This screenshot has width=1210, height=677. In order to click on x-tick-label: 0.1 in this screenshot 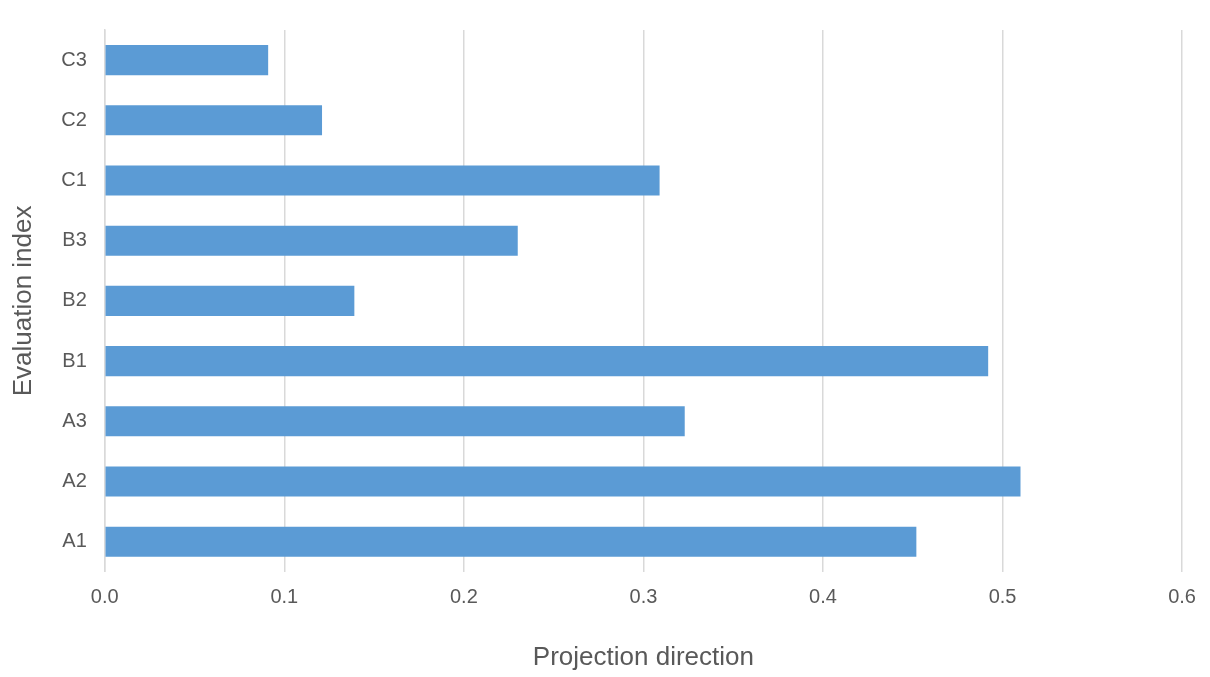, I will do `click(284, 596)`.